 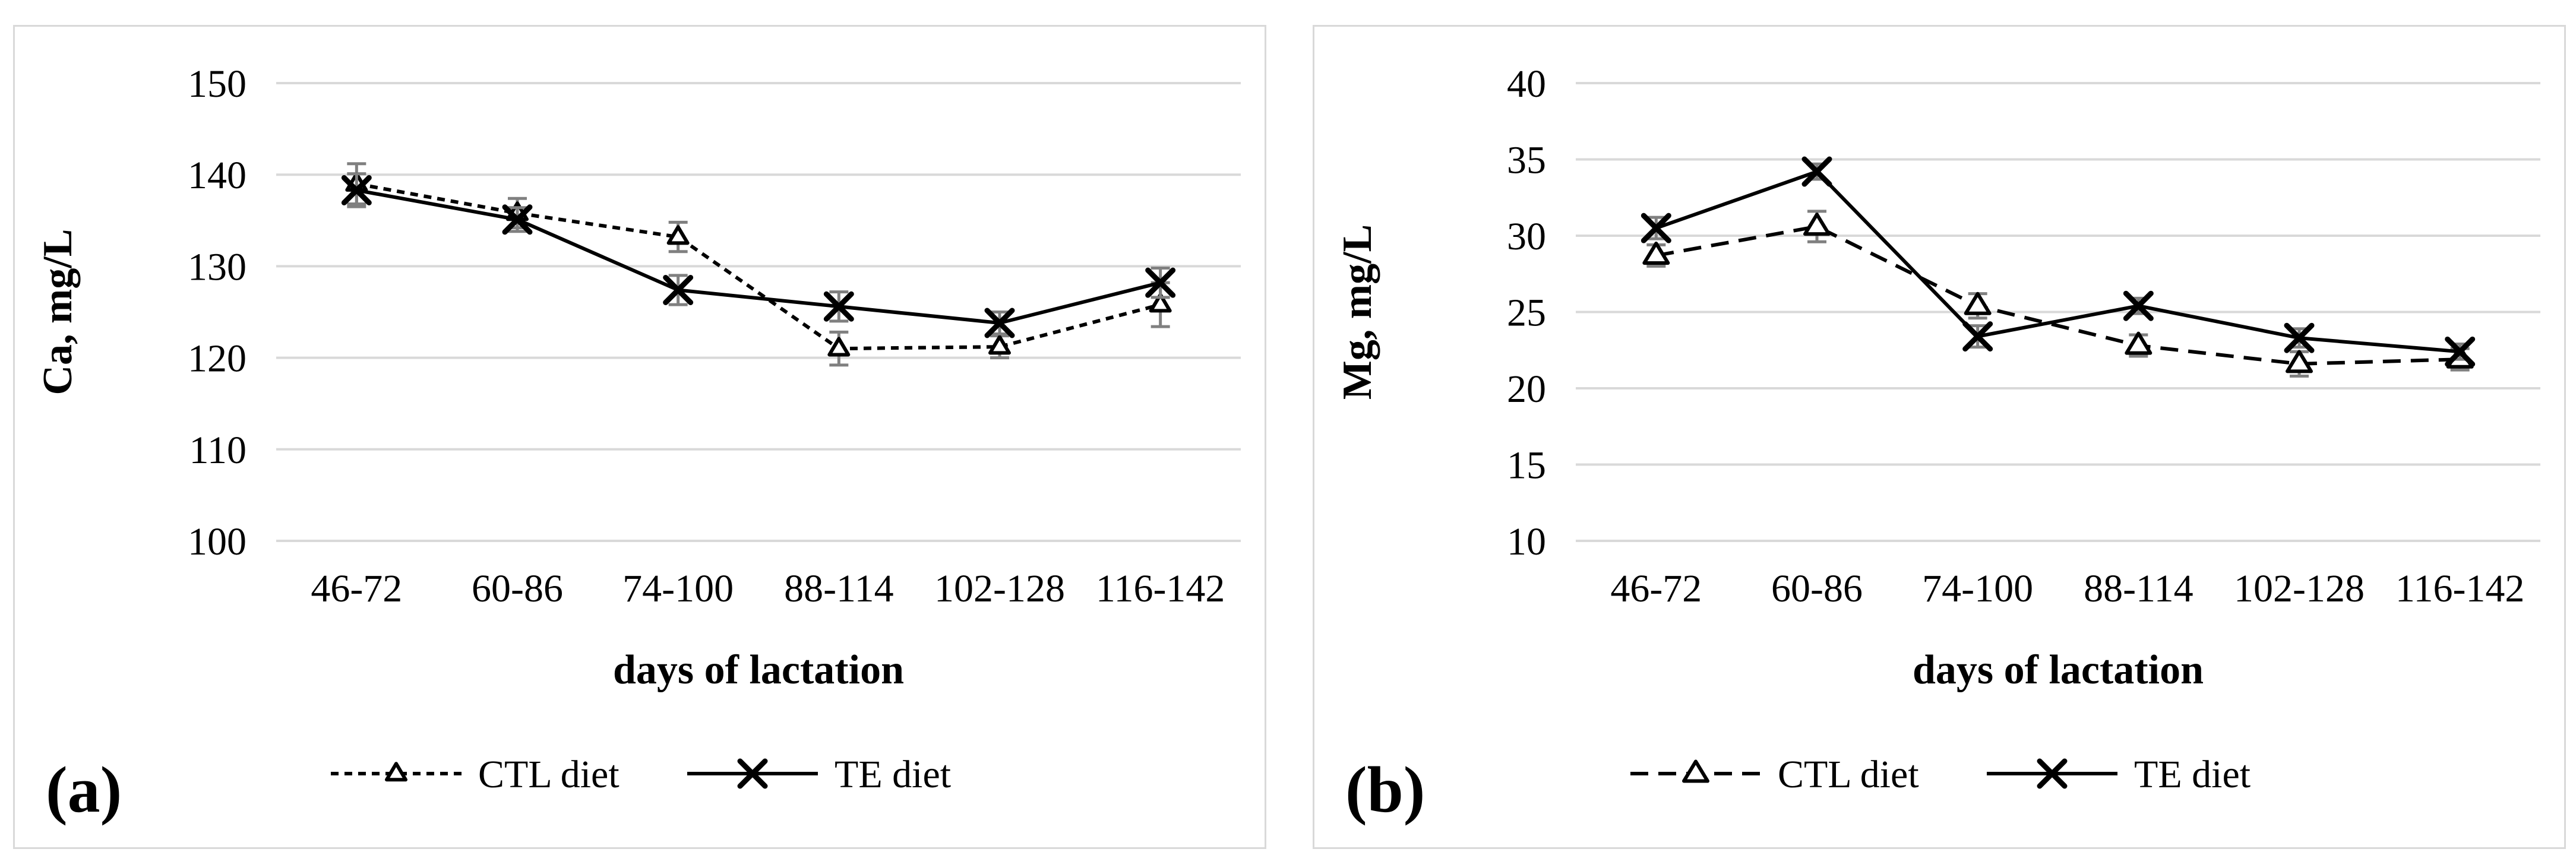 What do you see at coordinates (217, 175) in the screenshot?
I see `y-tick-label: 140` at bounding box center [217, 175].